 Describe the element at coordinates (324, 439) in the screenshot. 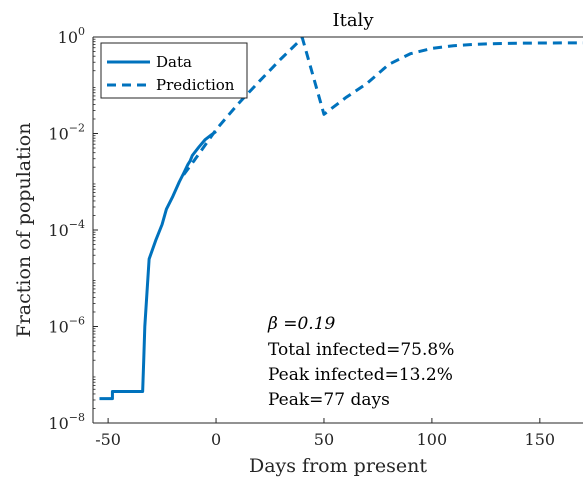

I see `x-tick-label: 50` at that location.